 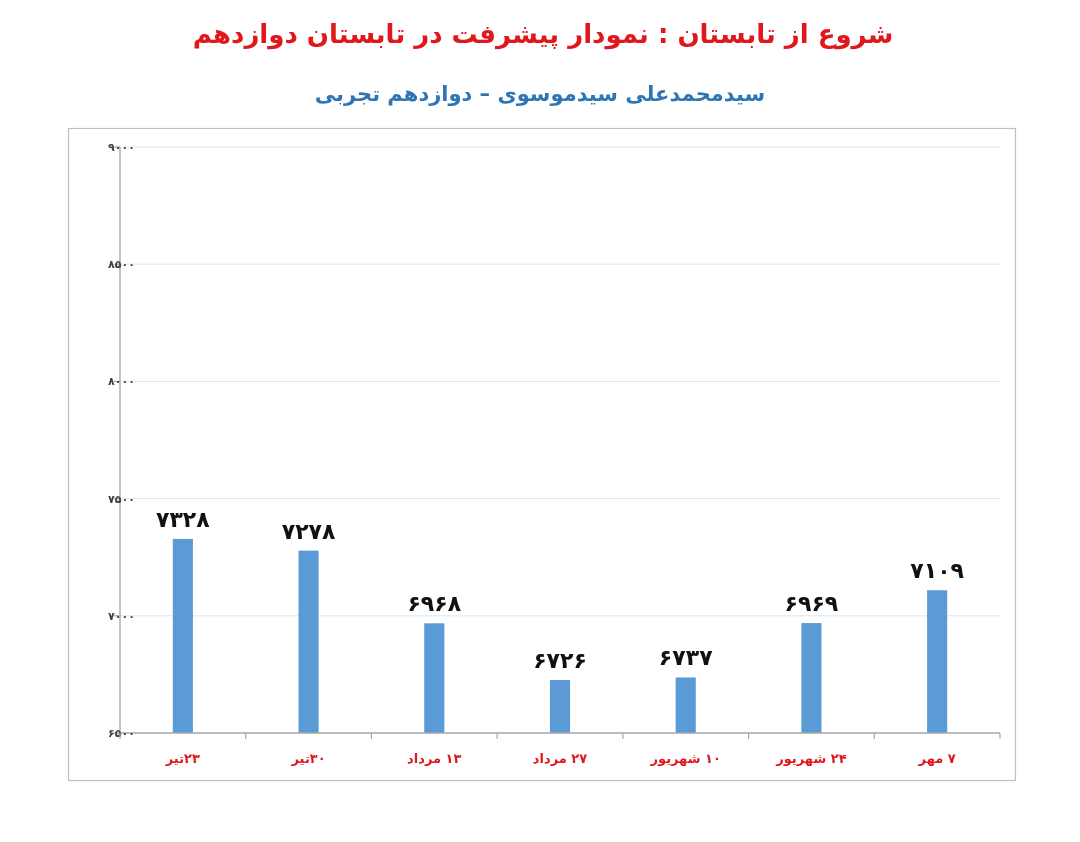 I want to click on y-tick-label: ۹۰۰۰, so click(x=121, y=147).